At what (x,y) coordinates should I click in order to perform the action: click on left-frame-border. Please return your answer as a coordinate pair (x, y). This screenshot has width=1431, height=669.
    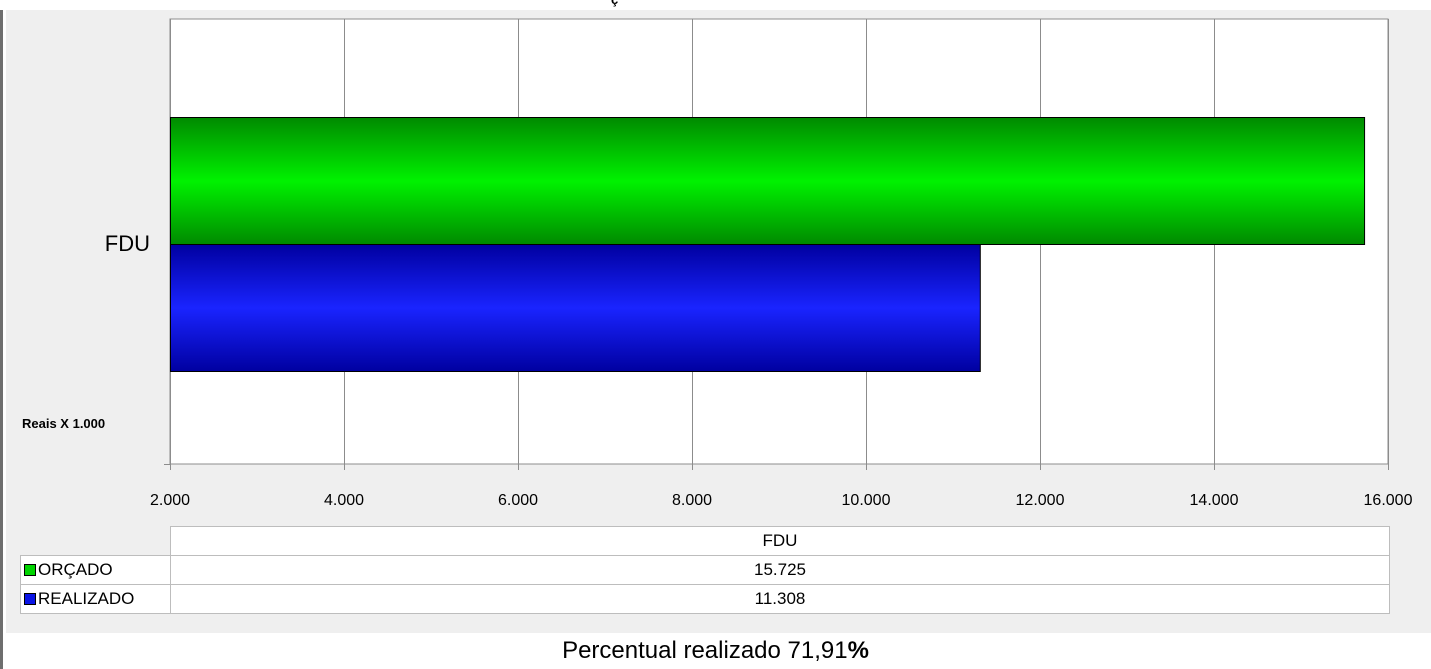
    Looking at the image, I should click on (1, 334).